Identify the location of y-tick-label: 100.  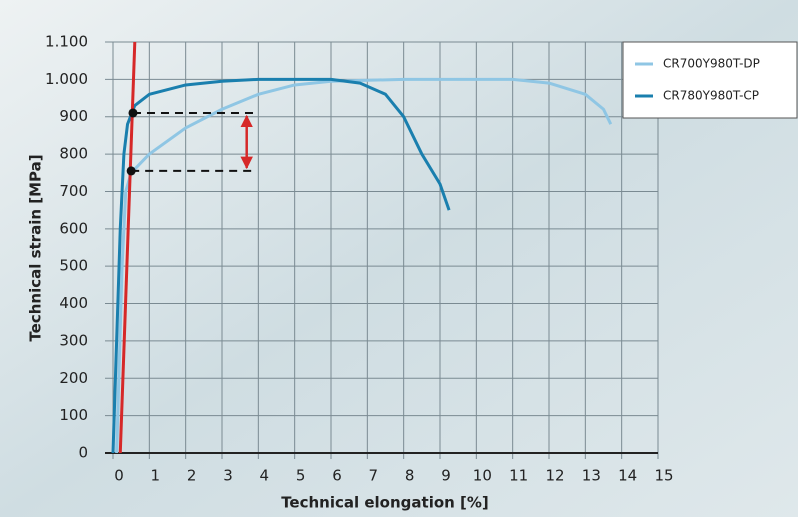
(73, 415).